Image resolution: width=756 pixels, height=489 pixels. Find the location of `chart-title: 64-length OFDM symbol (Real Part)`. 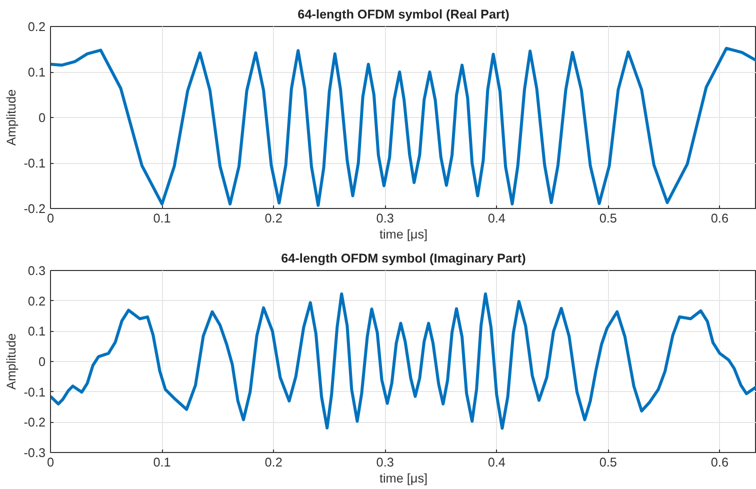

chart-title: 64-length OFDM symbol (Real Part) is located at coordinates (404, 15).